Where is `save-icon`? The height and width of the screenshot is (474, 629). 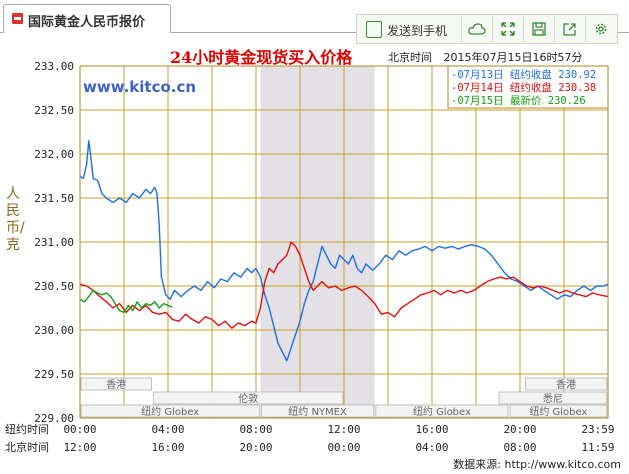 save-icon is located at coordinates (538, 29).